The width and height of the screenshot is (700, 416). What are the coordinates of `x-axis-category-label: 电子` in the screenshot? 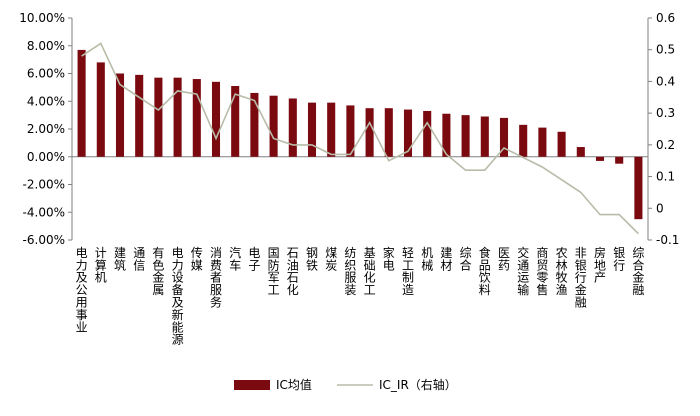 It's located at (254, 259).